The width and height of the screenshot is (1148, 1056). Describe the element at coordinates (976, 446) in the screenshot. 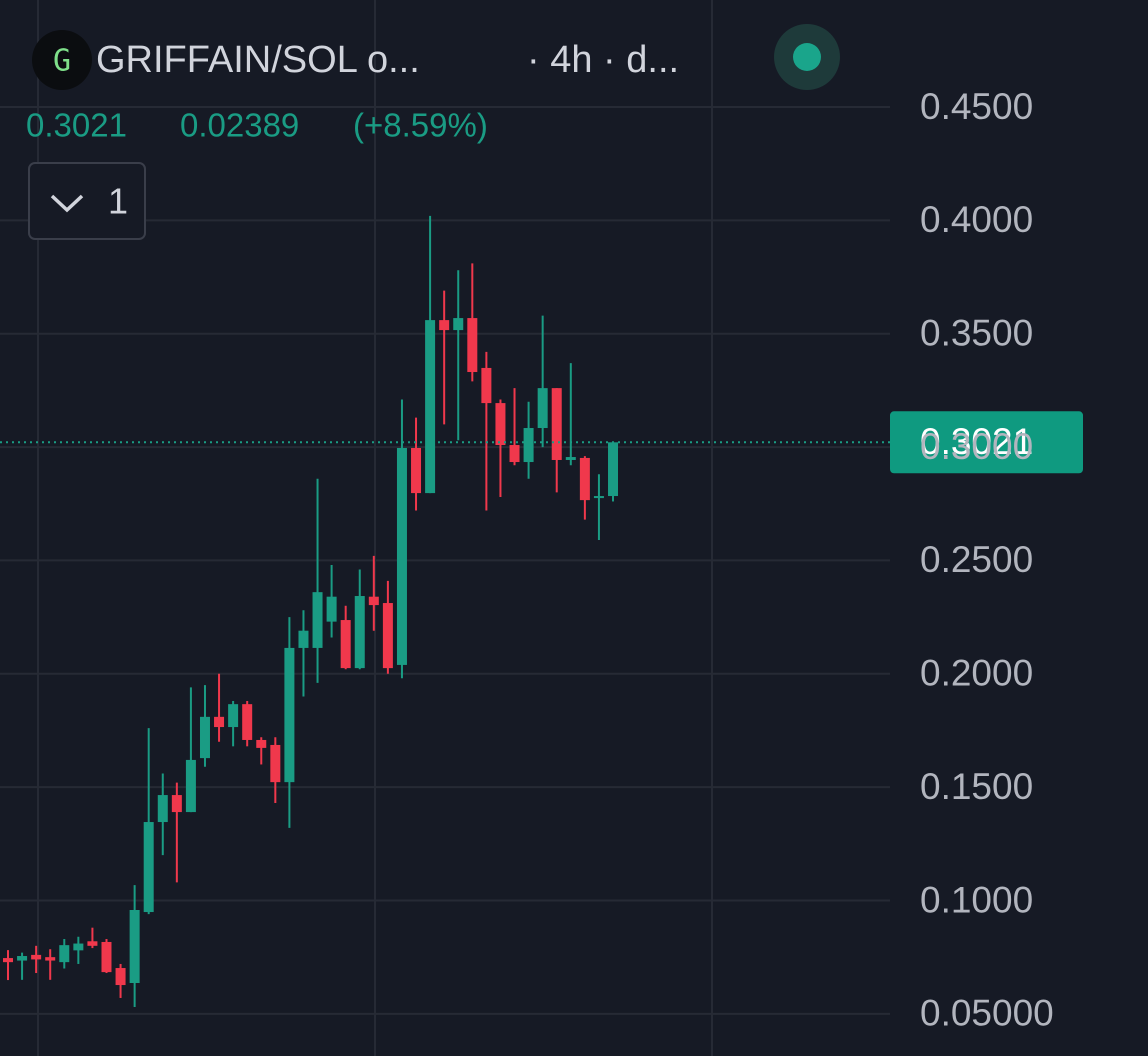

I see `y-tick-label: 0.3000` at that location.